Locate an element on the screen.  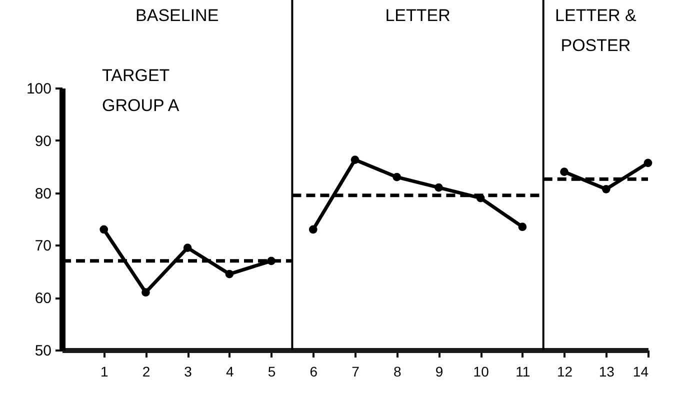
x-tick-label: 5 is located at coordinates (272, 372).